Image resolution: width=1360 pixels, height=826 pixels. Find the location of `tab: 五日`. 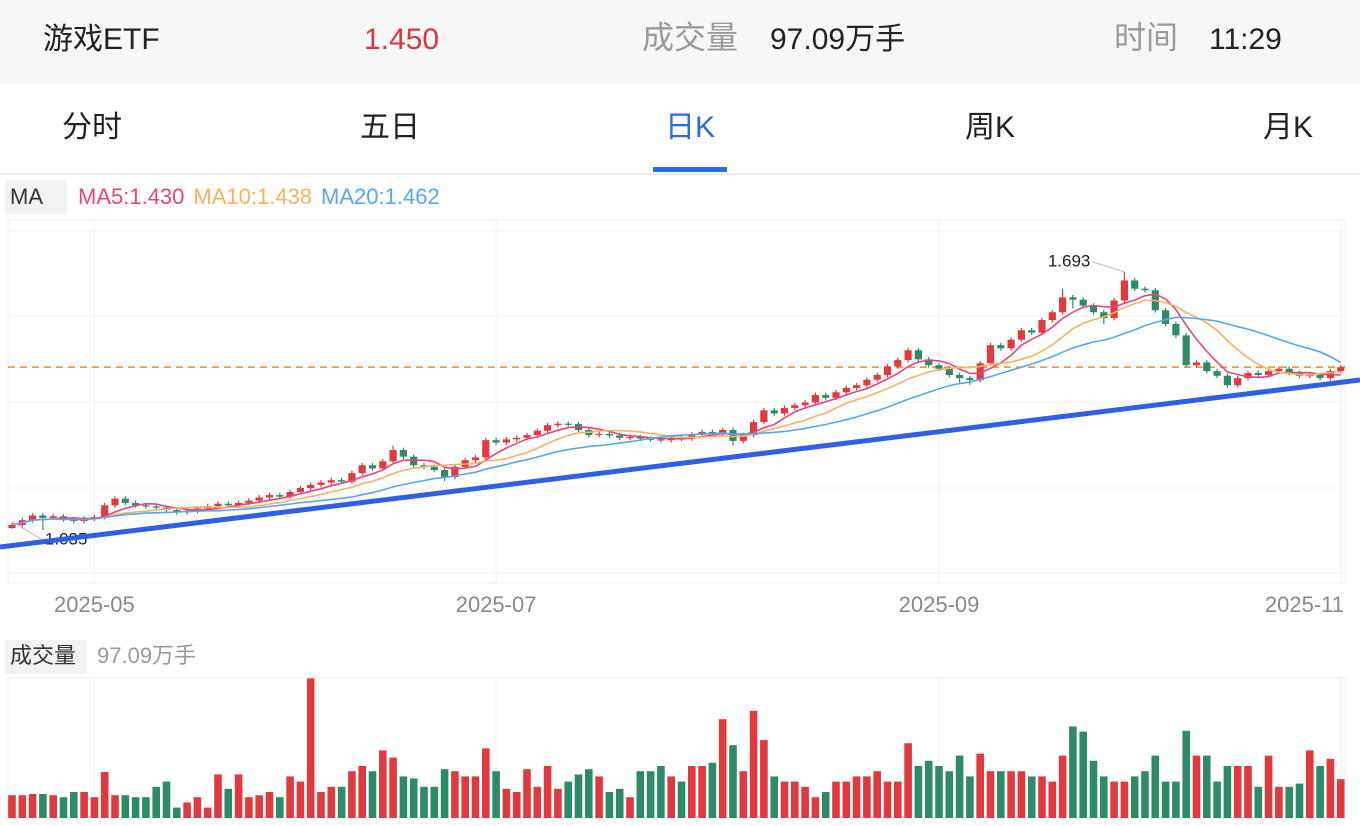

tab: 五日 is located at coordinates (390, 127).